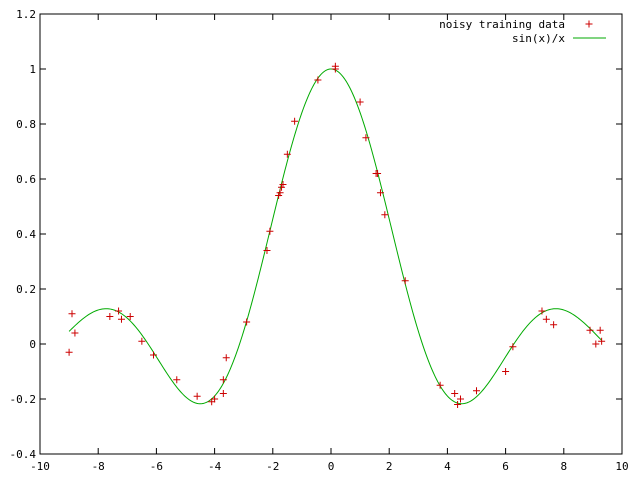  What do you see at coordinates (26, 124) in the screenshot?
I see `y-tick-label: 0.8` at bounding box center [26, 124].